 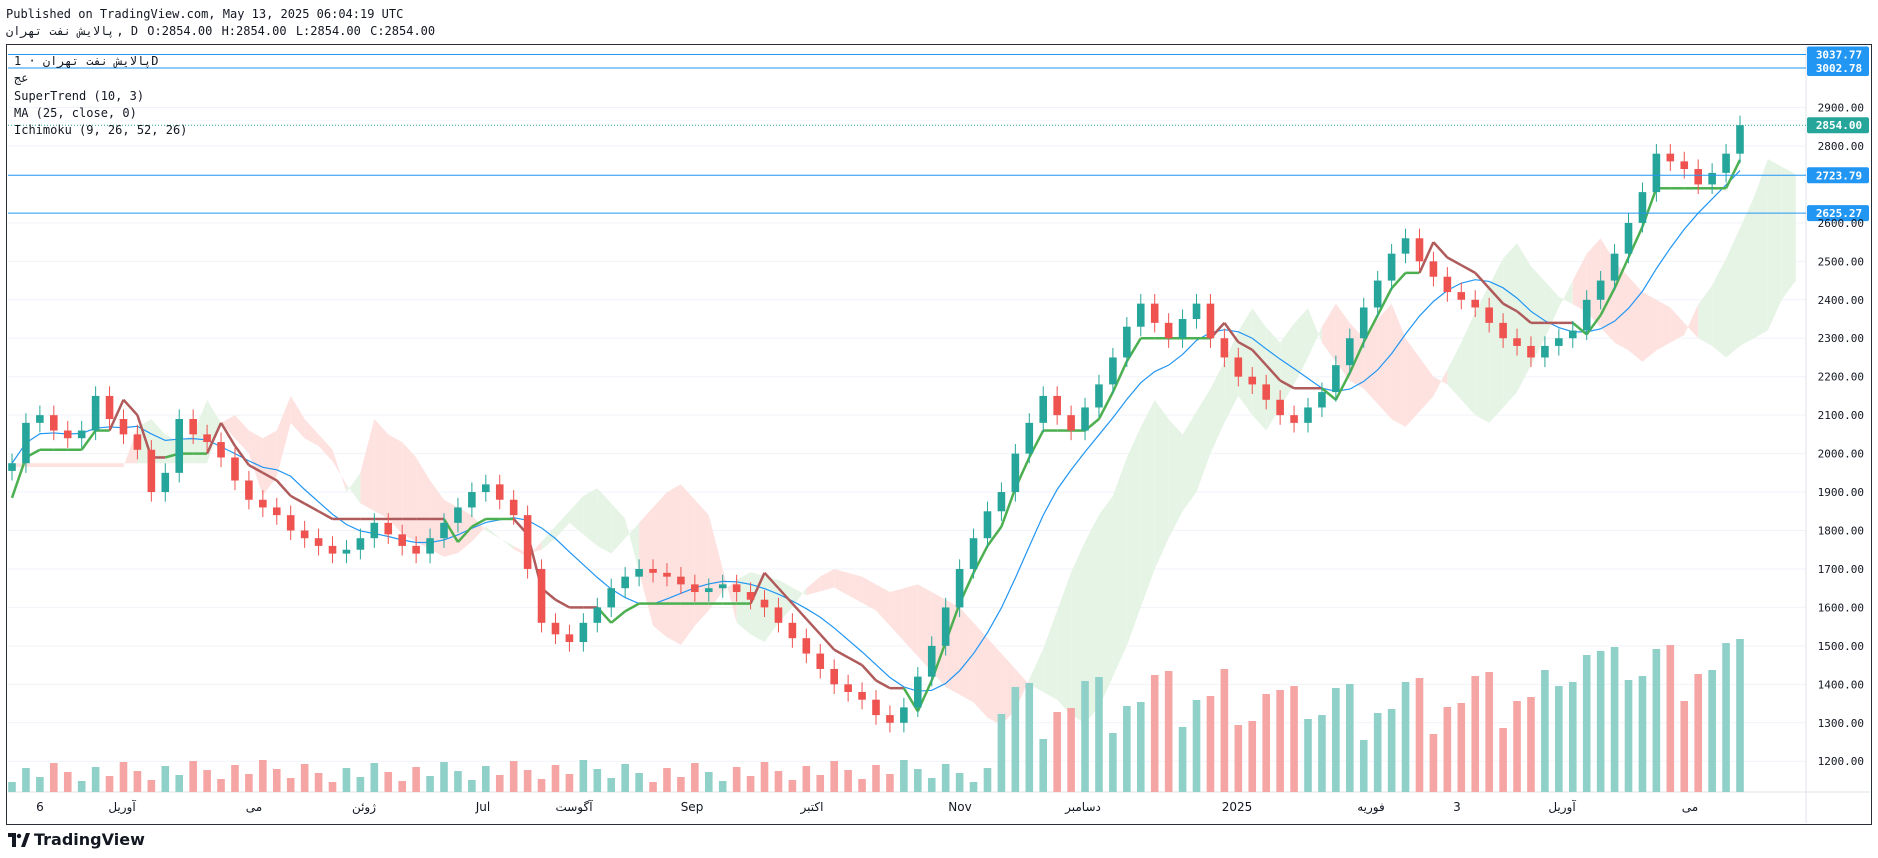 I want to click on tradingview-logo: TradingView, so click(x=76, y=839).